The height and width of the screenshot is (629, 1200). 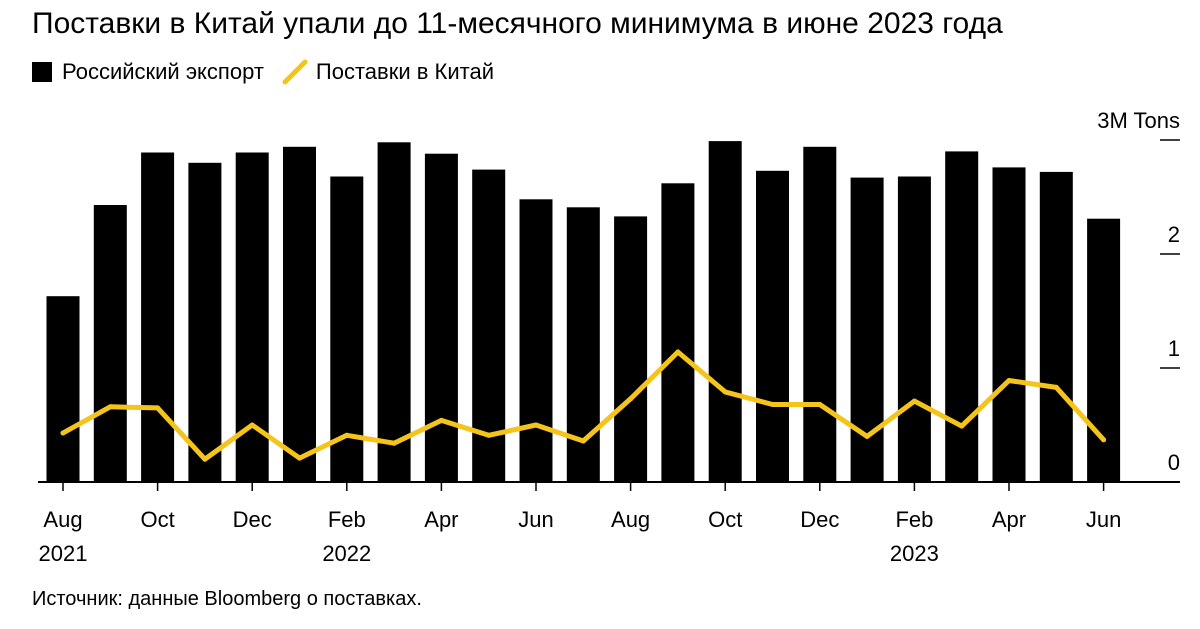 I want to click on x-tick-label-18: Feb, so click(x=914, y=519).